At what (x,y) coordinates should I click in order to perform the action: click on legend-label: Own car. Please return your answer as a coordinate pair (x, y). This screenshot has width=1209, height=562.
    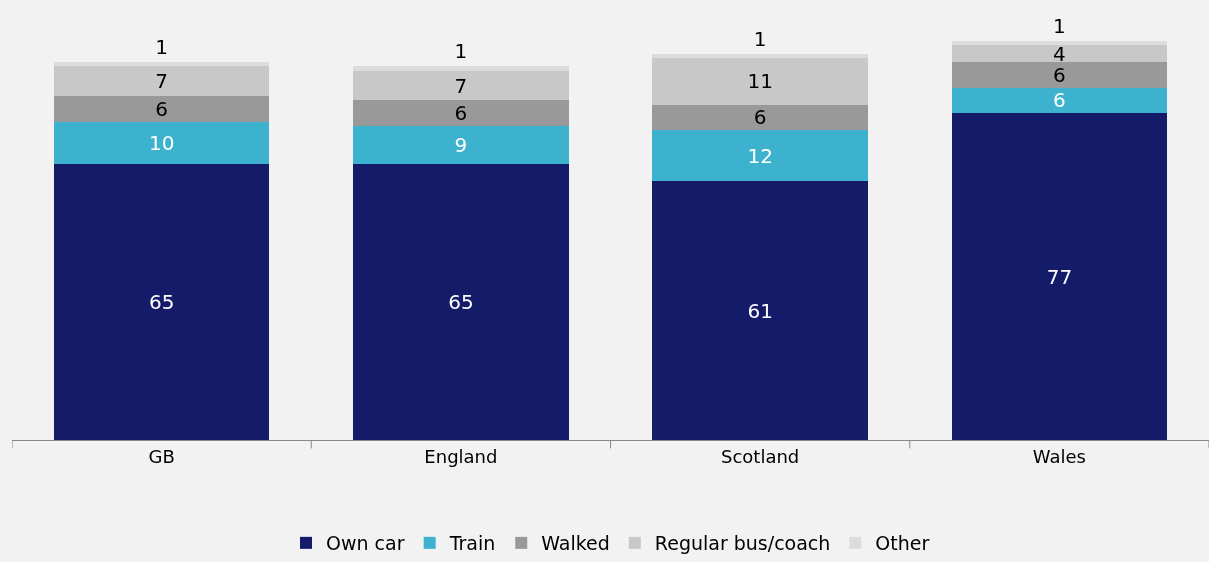
    Looking at the image, I should click on (365, 543).